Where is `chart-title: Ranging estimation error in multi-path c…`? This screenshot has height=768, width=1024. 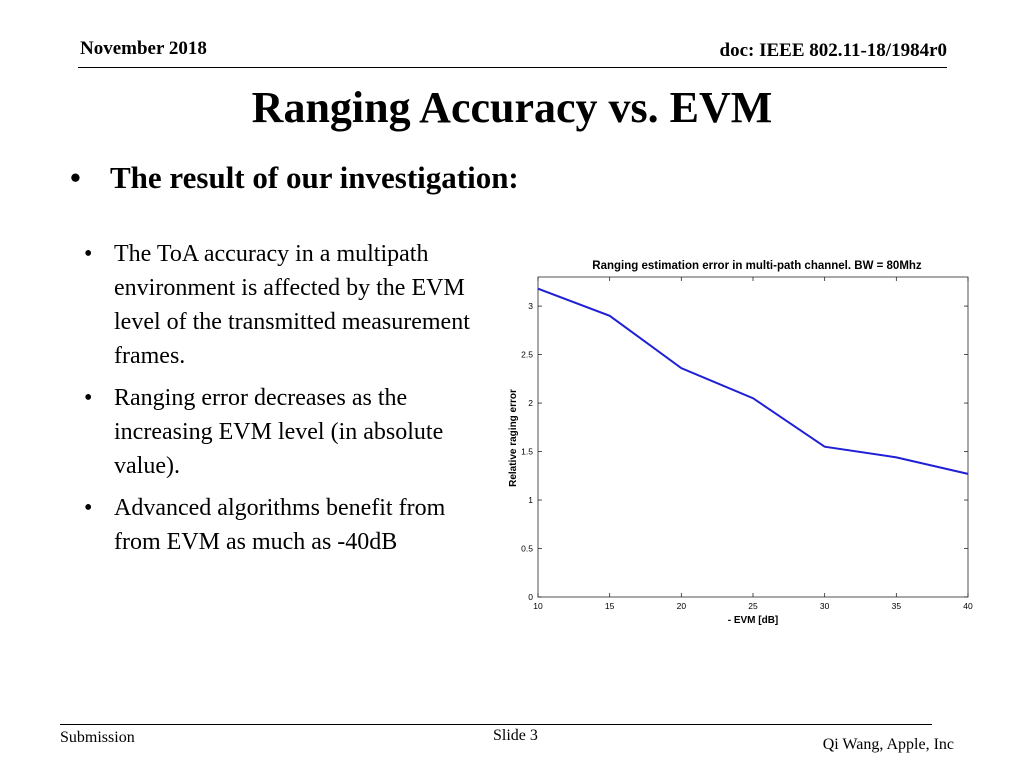
chart-title: Ranging estimation error in multi-path c… is located at coordinates (757, 266).